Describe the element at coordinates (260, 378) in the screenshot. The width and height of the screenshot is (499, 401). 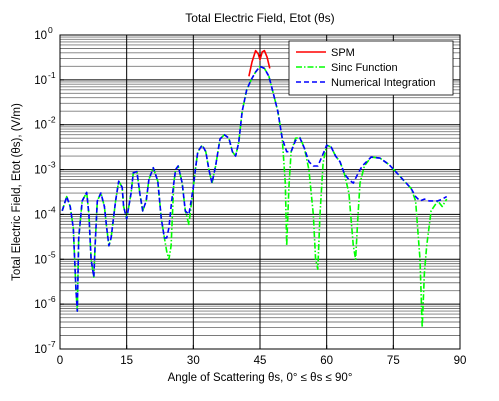
I see `x-axis-label: Angle of Scattering θs, 0° ≤ θs ≤ 90°` at that location.